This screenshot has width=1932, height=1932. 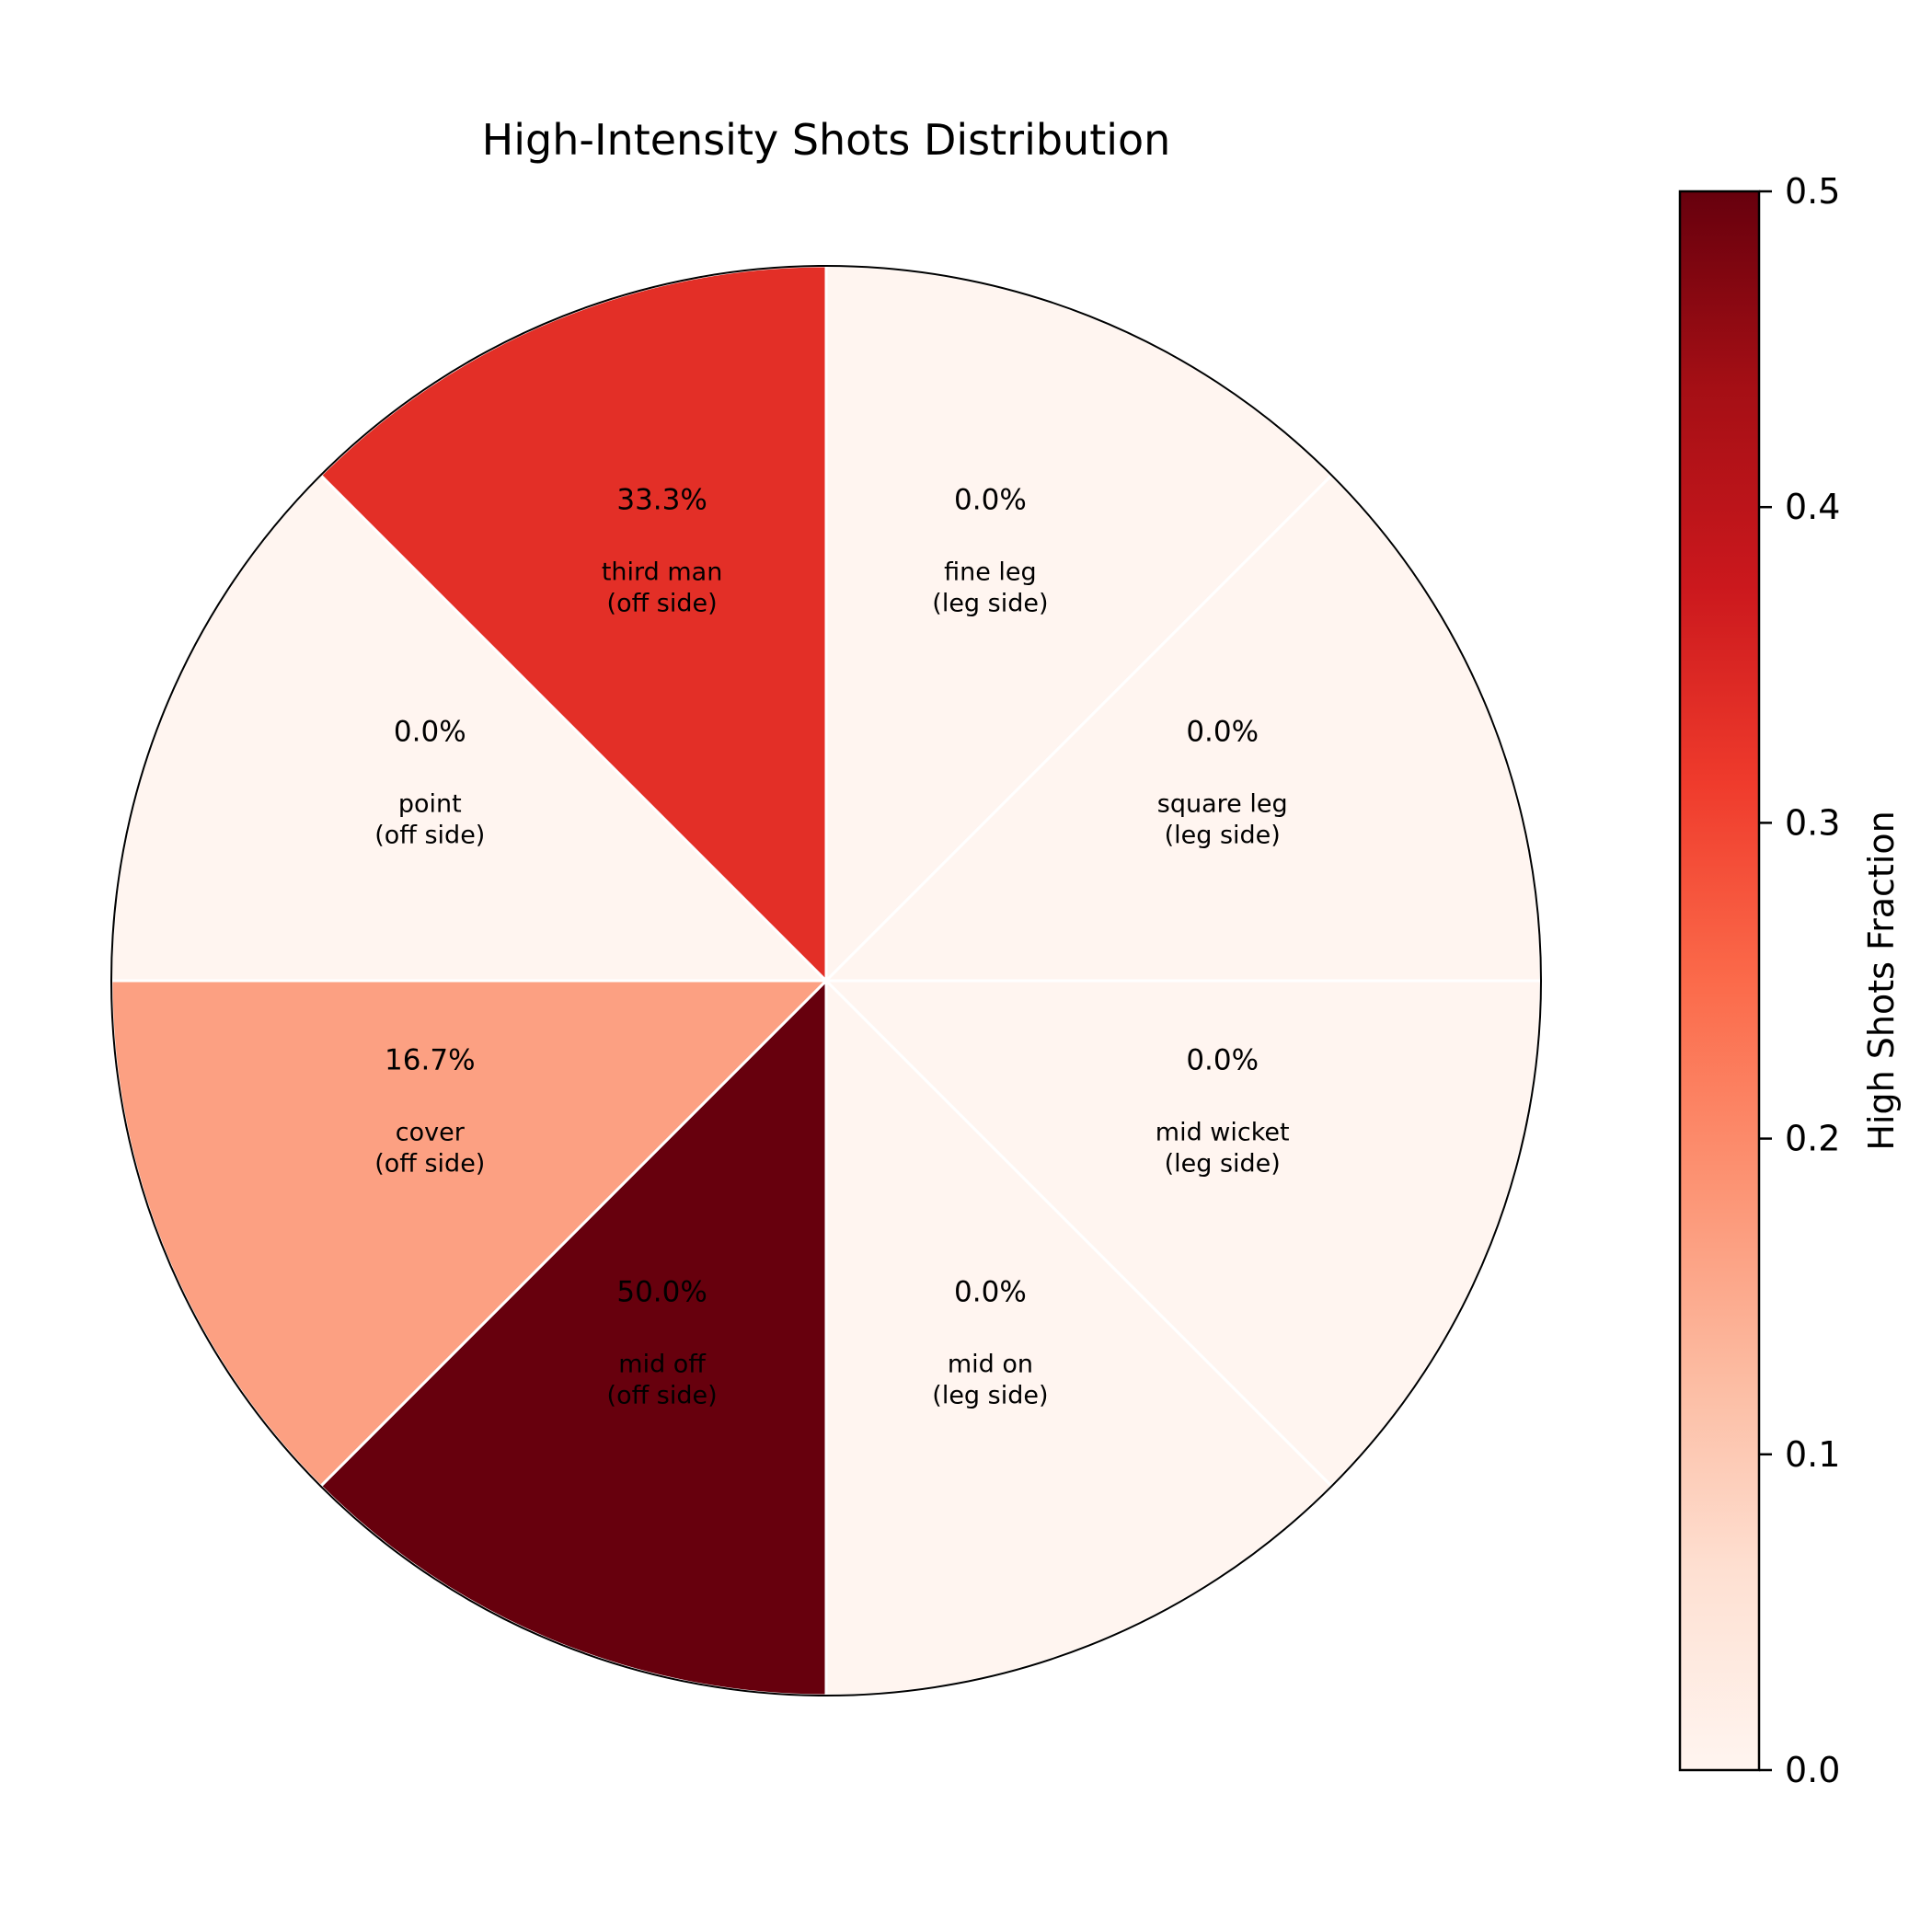 I want to click on colorbar: 0.0 0.1 0.2 0.3 0.4 0.5 High Shots Fraction, so click(x=1790, y=980).